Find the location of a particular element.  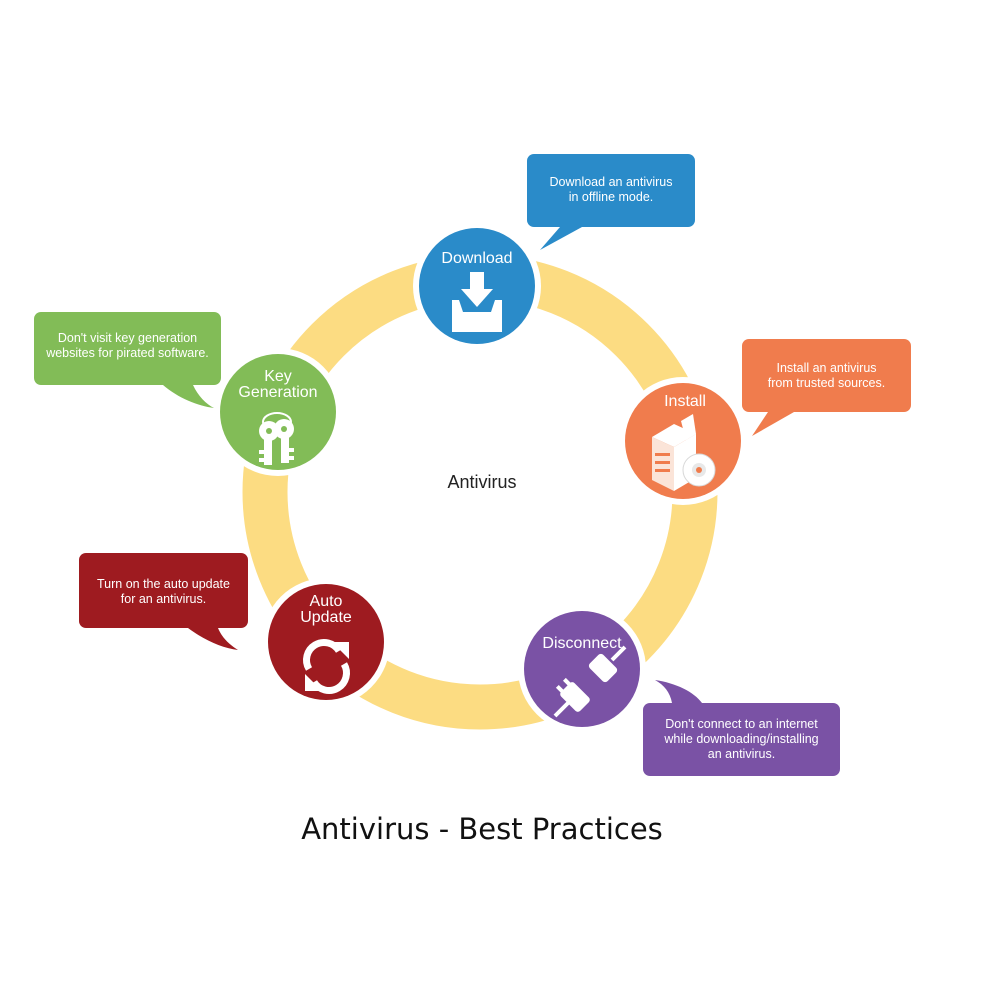

unplugged-cable-icon is located at coordinates (590, 681).